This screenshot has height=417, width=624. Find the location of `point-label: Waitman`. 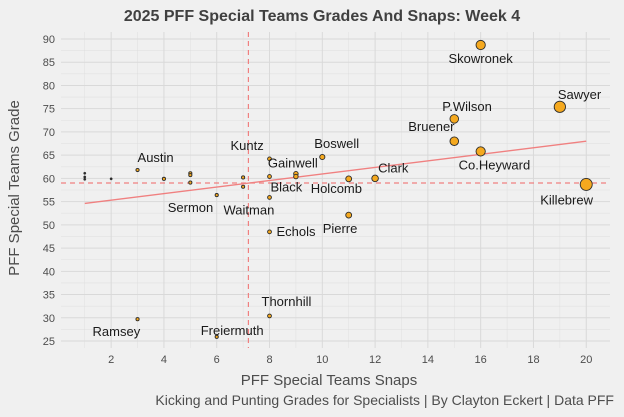

point-label: Waitman is located at coordinates (249, 209).